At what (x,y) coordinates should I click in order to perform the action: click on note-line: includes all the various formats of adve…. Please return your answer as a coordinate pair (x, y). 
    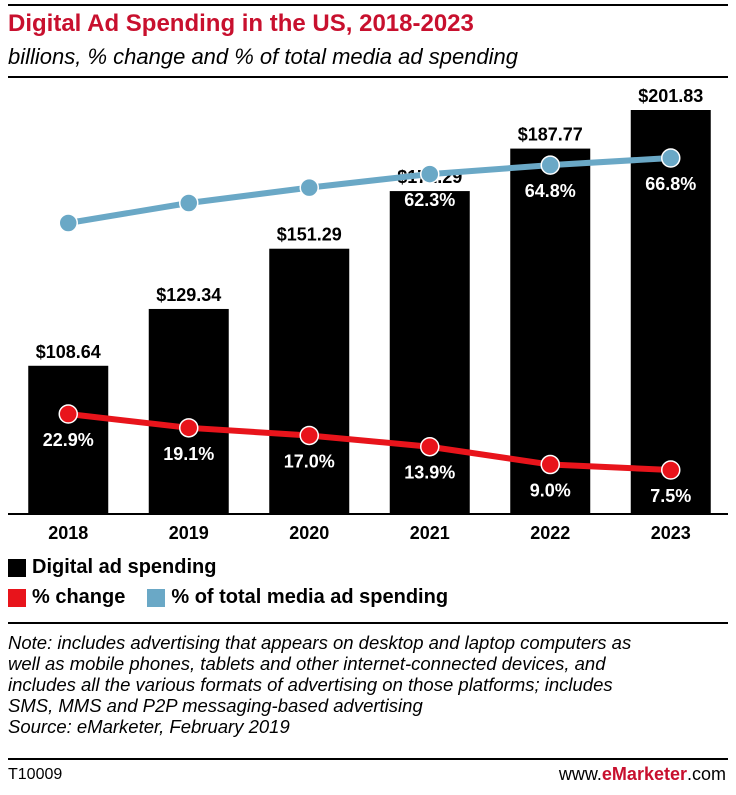
    Looking at the image, I should click on (310, 684).